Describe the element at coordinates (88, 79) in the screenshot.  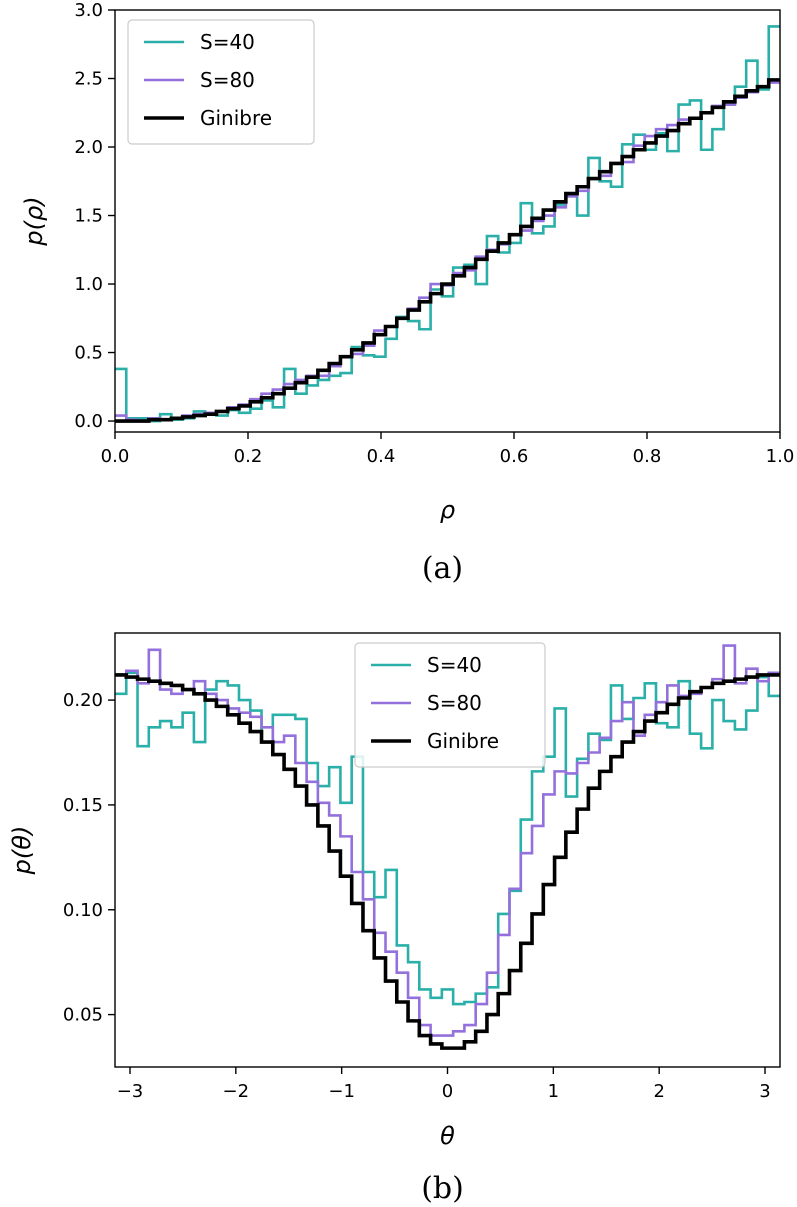
I see `chart1-ytick-label: 2.5` at that location.